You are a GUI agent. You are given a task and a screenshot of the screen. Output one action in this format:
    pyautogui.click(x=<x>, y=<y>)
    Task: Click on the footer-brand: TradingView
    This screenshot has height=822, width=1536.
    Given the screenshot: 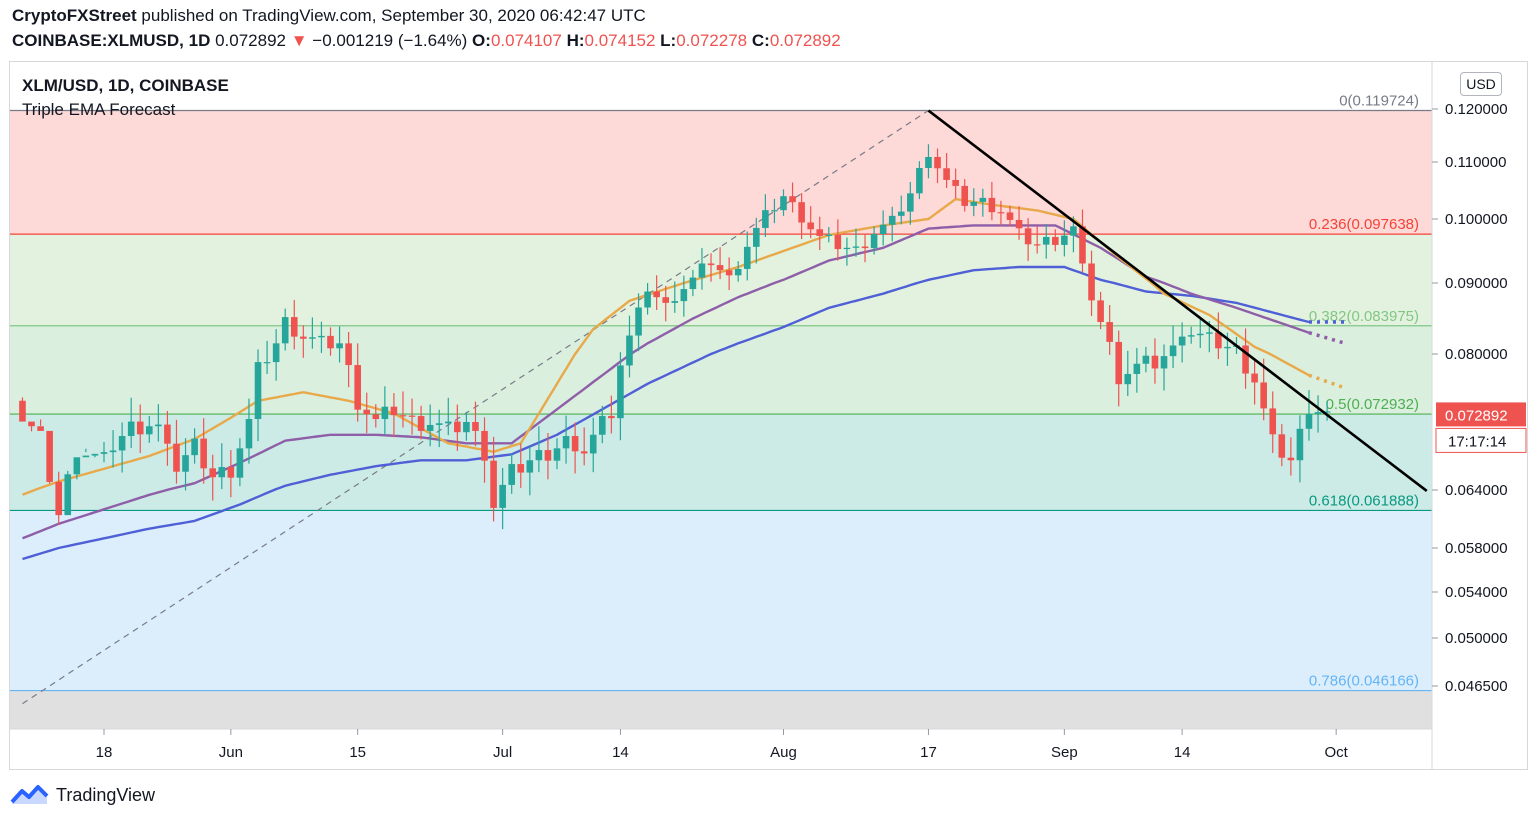 What is the action you would take?
    pyautogui.click(x=106, y=794)
    